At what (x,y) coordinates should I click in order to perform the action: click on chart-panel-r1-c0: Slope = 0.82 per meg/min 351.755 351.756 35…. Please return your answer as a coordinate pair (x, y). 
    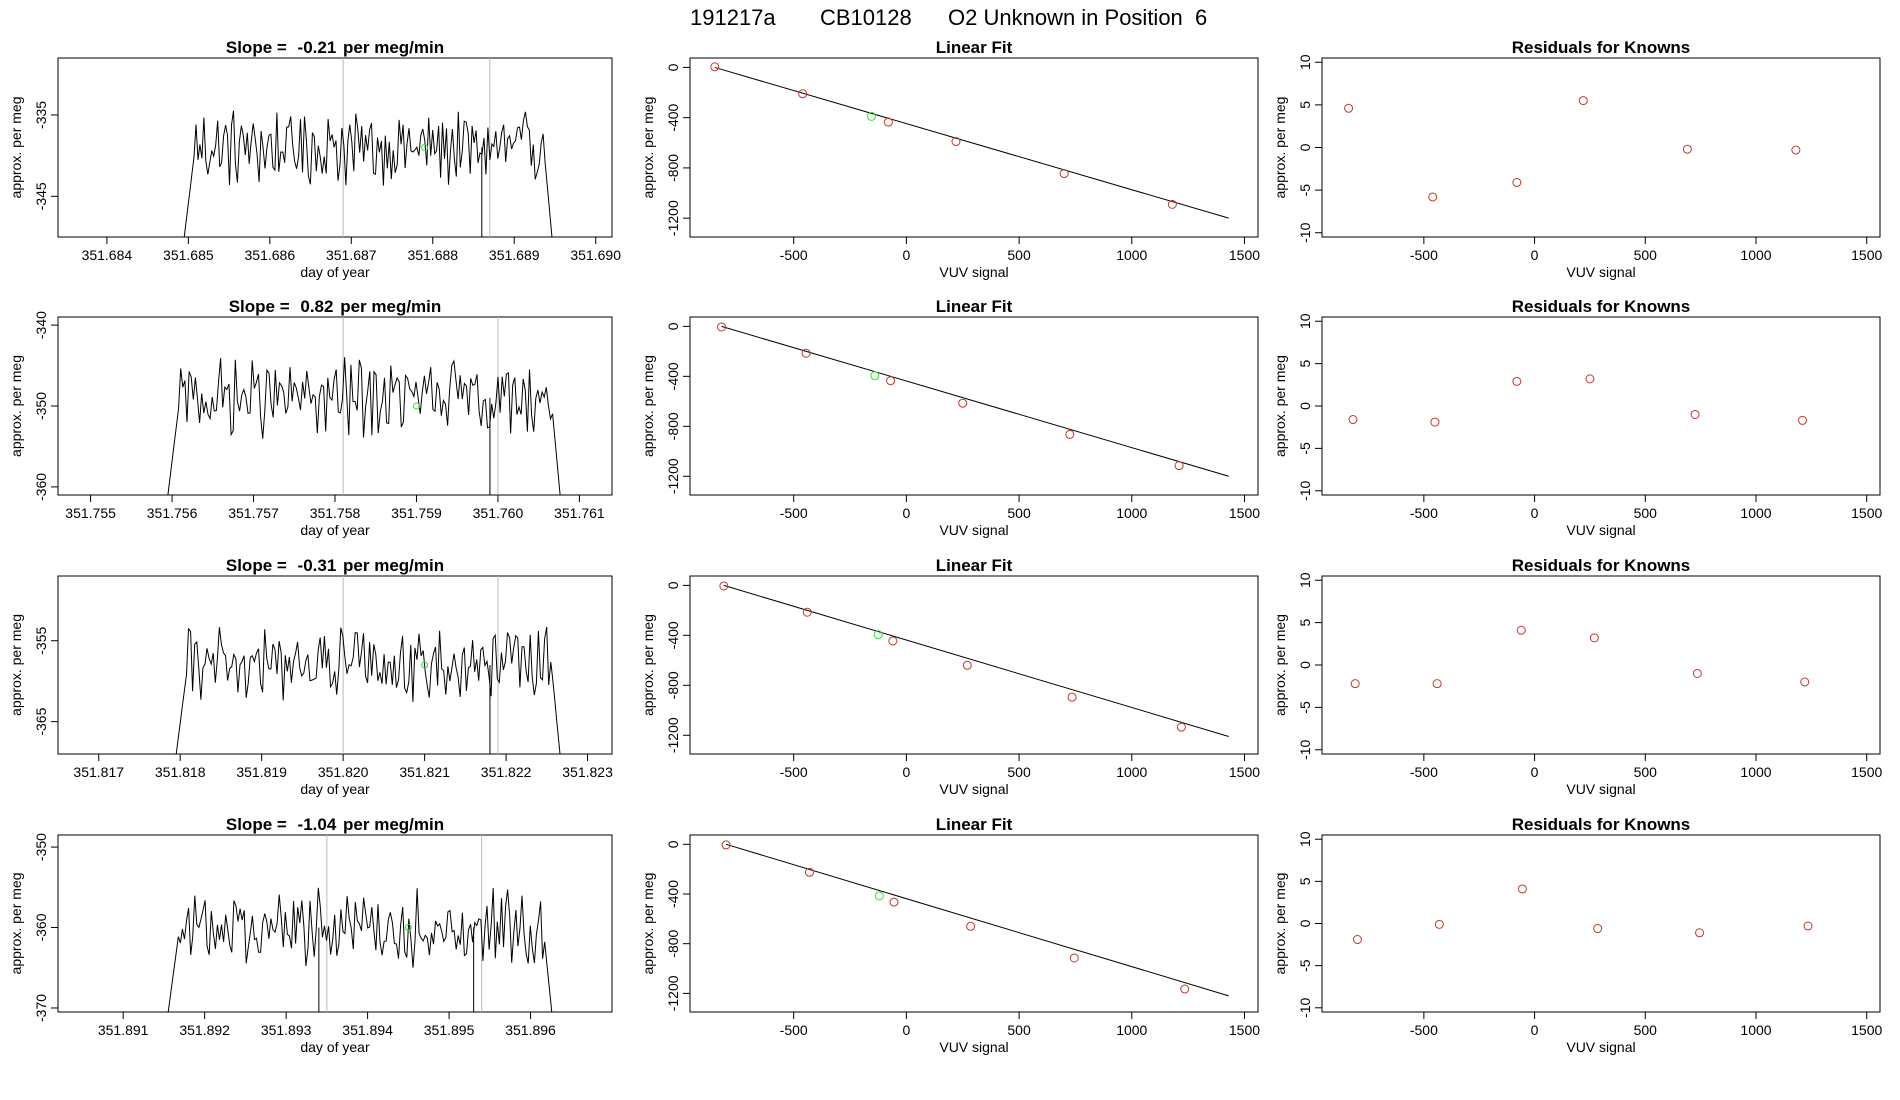
    Looking at the image, I should click on (310, 417).